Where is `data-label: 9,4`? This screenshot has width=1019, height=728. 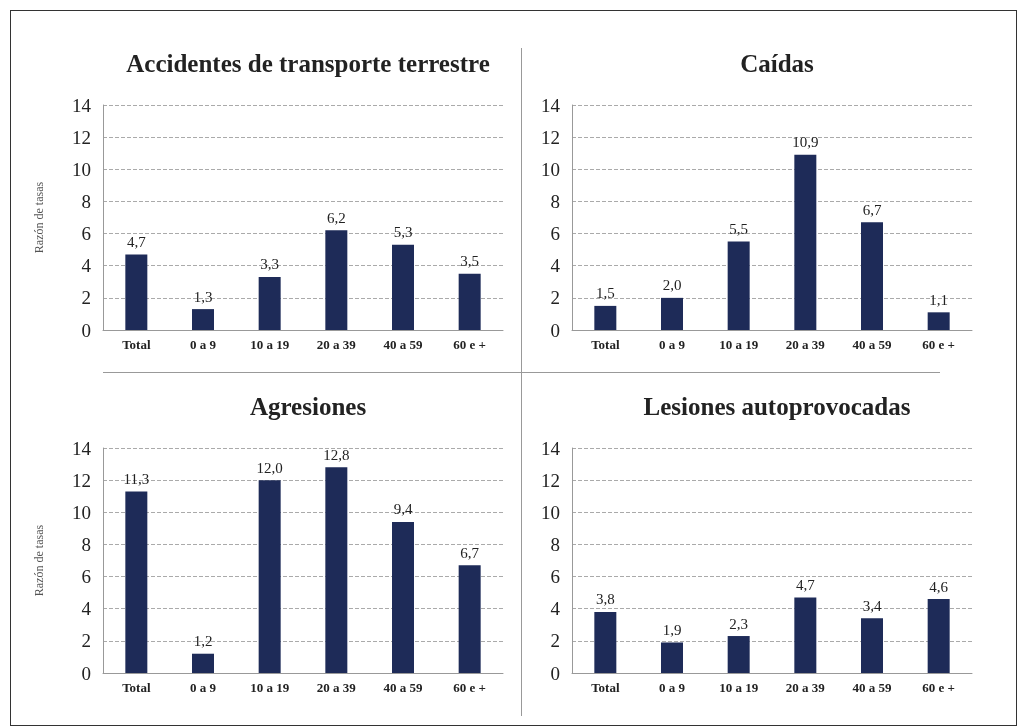
data-label: 9,4 is located at coordinates (403, 509).